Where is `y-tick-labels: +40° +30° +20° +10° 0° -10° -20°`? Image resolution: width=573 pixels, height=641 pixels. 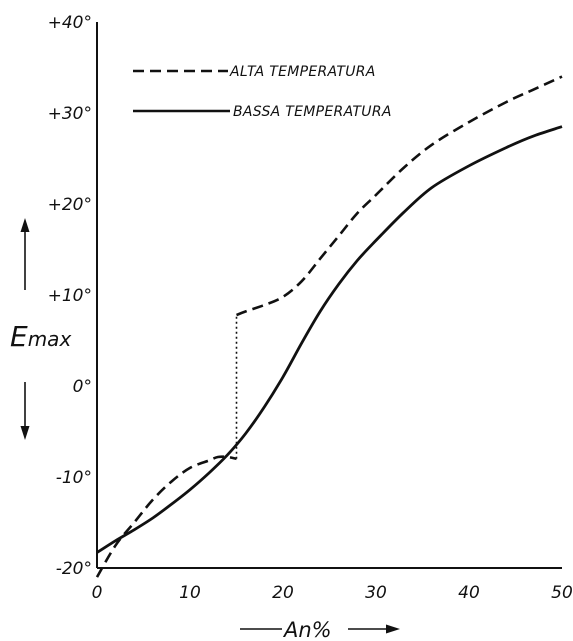
y-tick-labels: +40° +30° +20° +10° 0° -10° -20° is located at coordinates (70, 296).